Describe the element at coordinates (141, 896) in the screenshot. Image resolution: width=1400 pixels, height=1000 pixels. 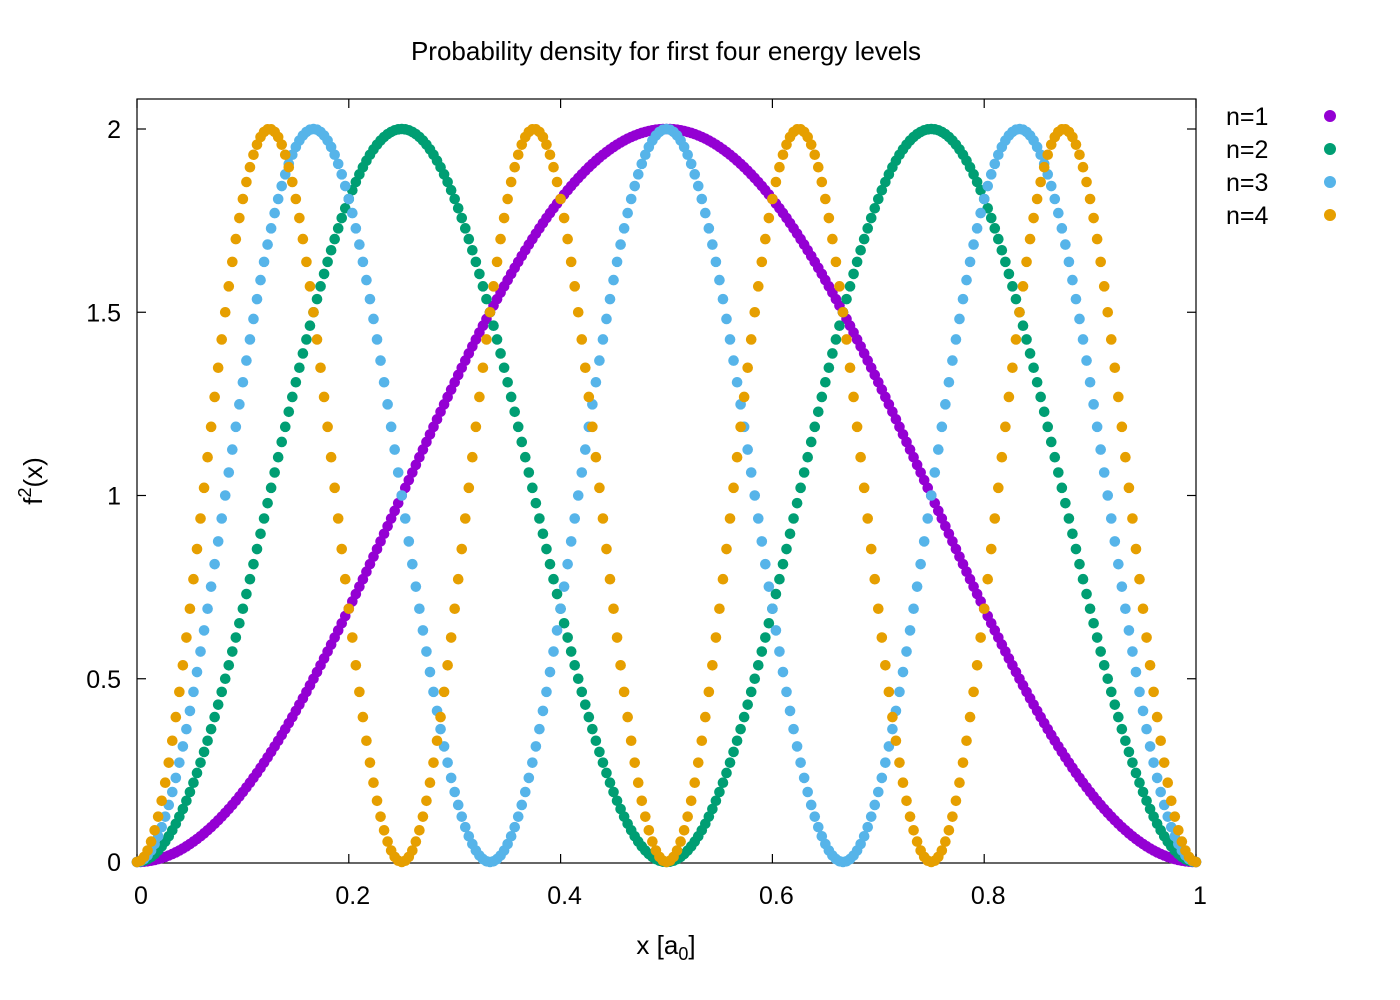
I see `x-tick-label: 0` at that location.